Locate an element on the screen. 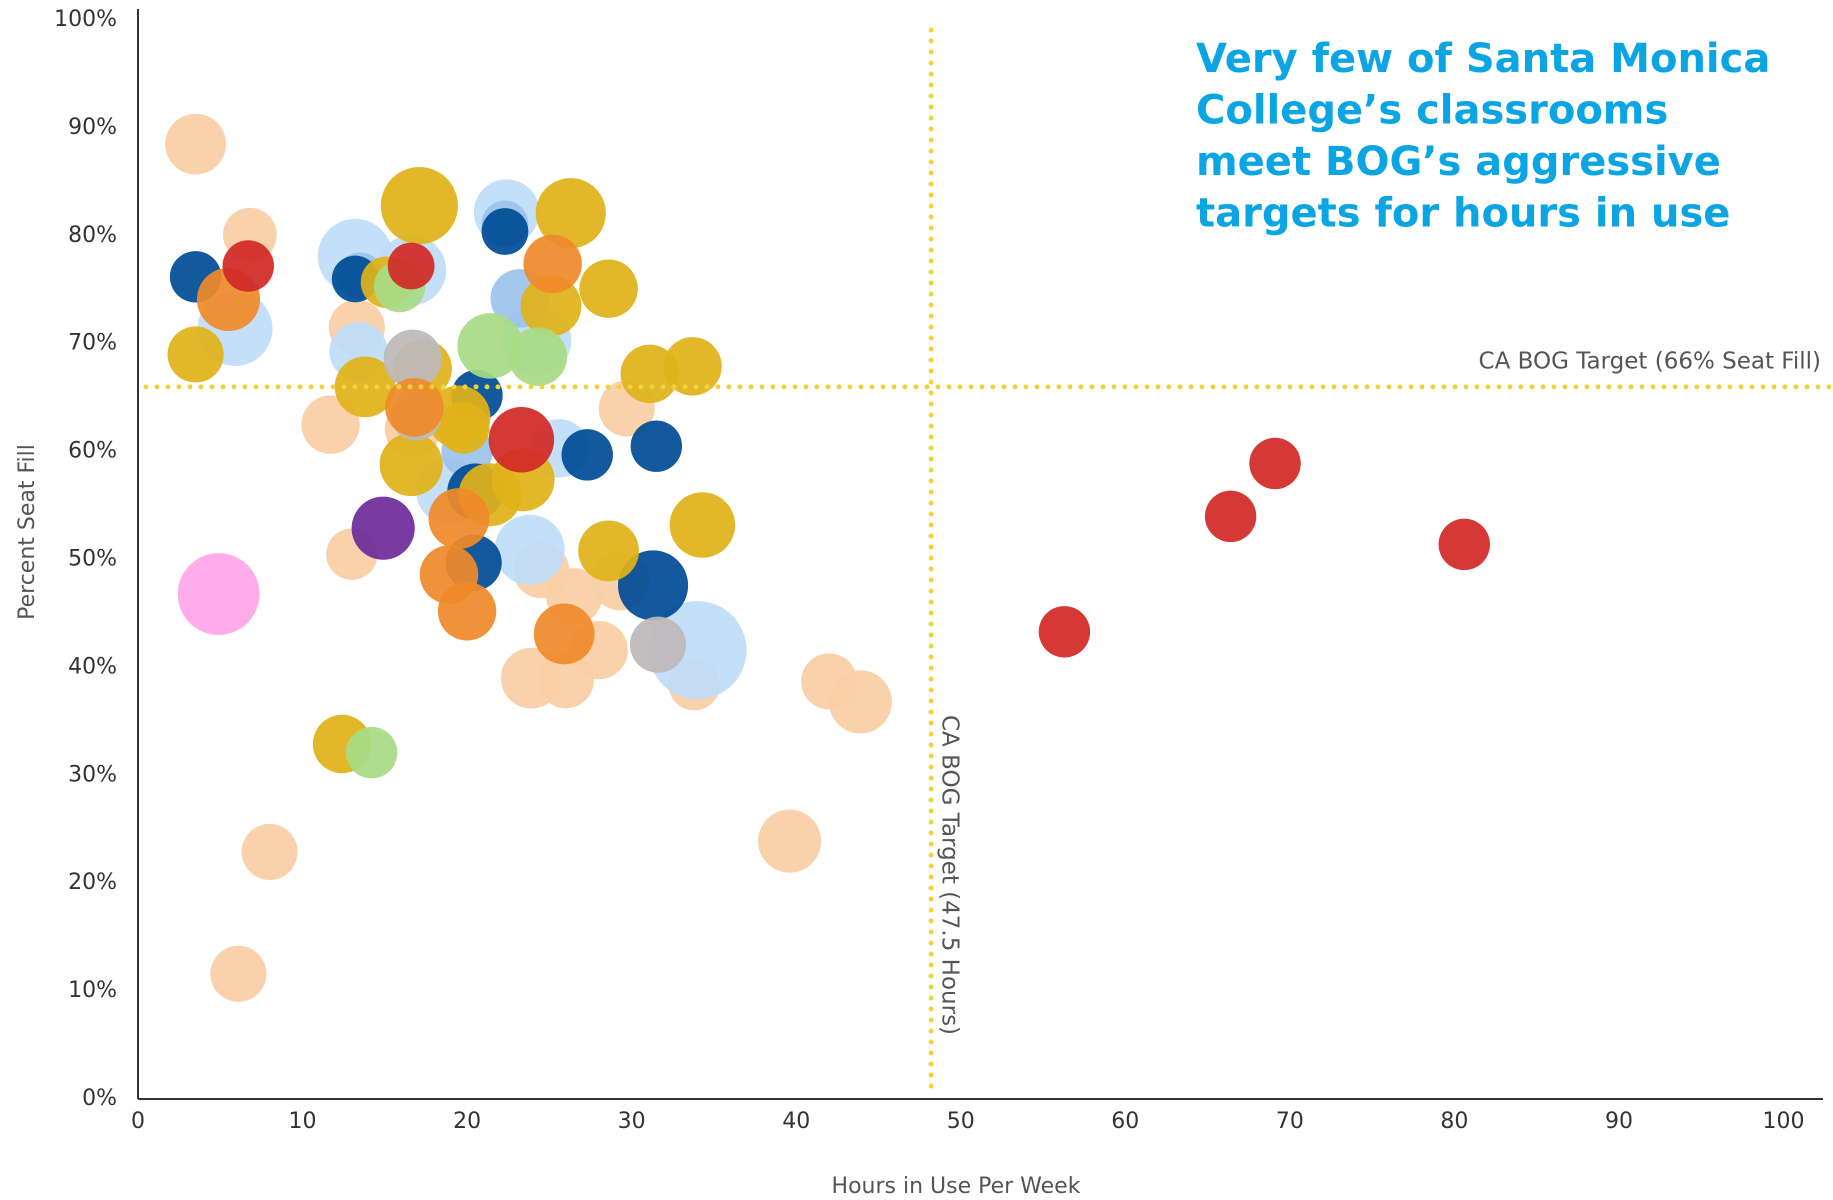 The height and width of the screenshot is (1200, 1833). reference-label: CA BOG Target (66% Seat Fill) is located at coordinates (1650, 361).